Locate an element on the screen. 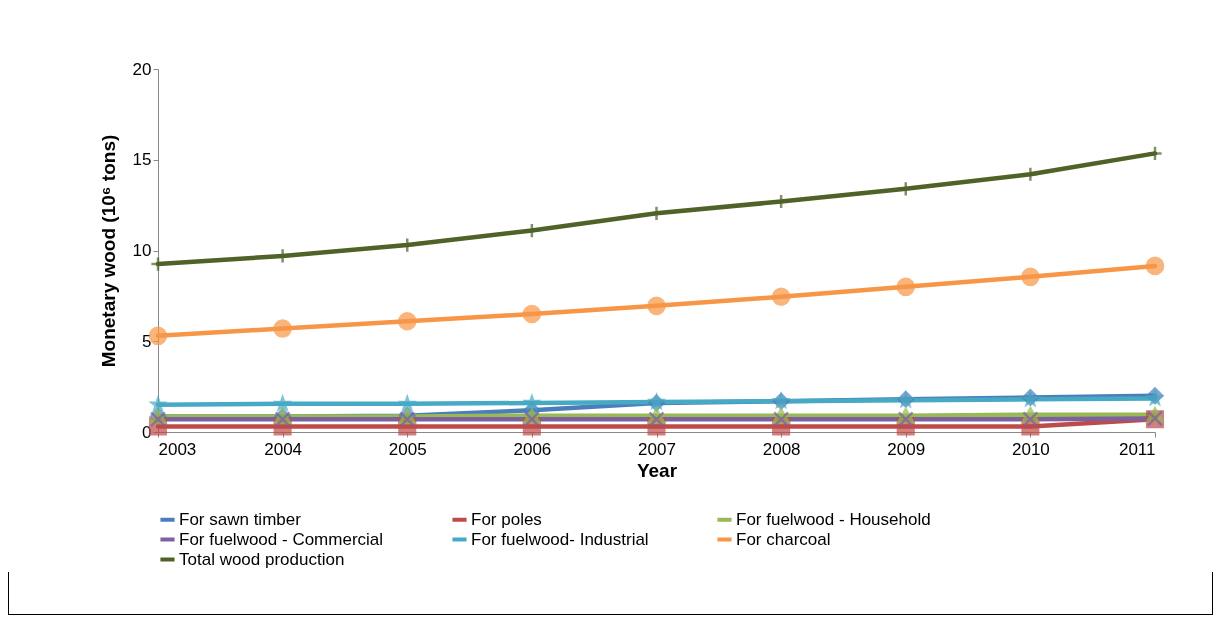 The height and width of the screenshot is (619, 1225). y-tick-label: 0 is located at coordinates (147, 432).